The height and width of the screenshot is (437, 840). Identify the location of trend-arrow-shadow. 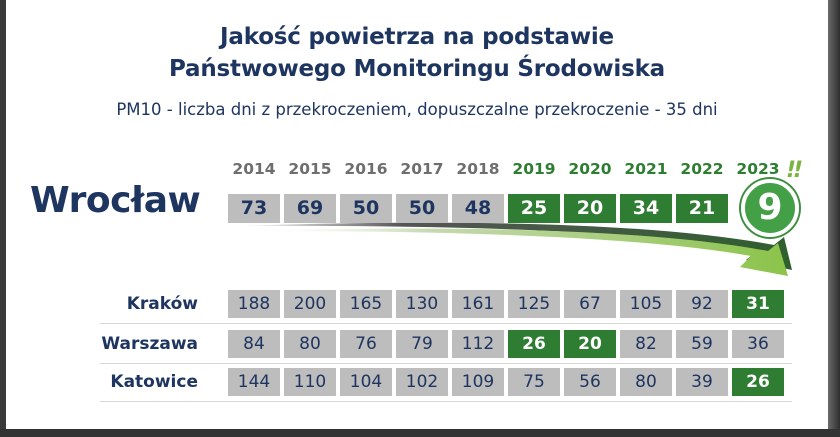
(514, 246).